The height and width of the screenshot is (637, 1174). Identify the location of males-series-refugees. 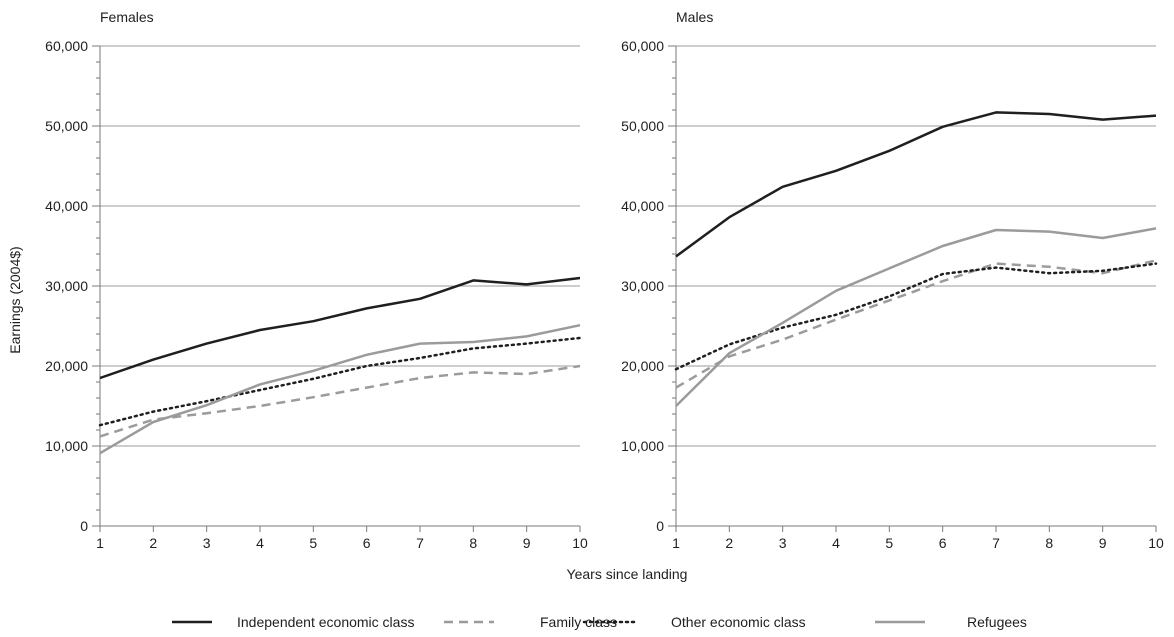
(916, 317).